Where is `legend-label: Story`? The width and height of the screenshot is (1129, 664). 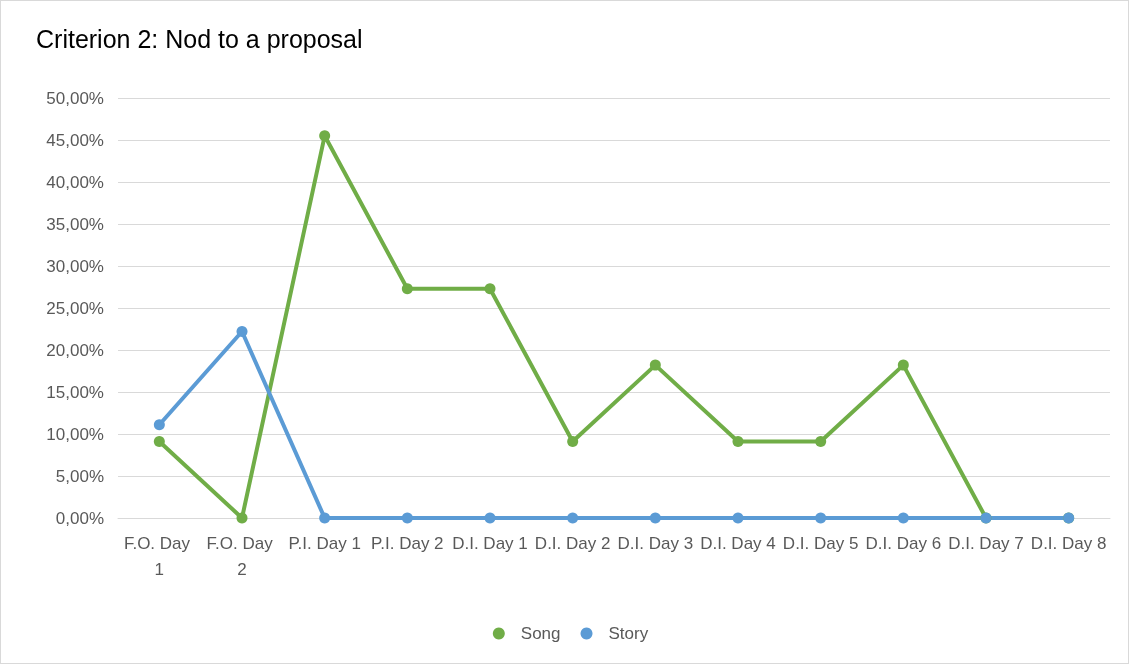
legend-label: Story is located at coordinates (628, 633).